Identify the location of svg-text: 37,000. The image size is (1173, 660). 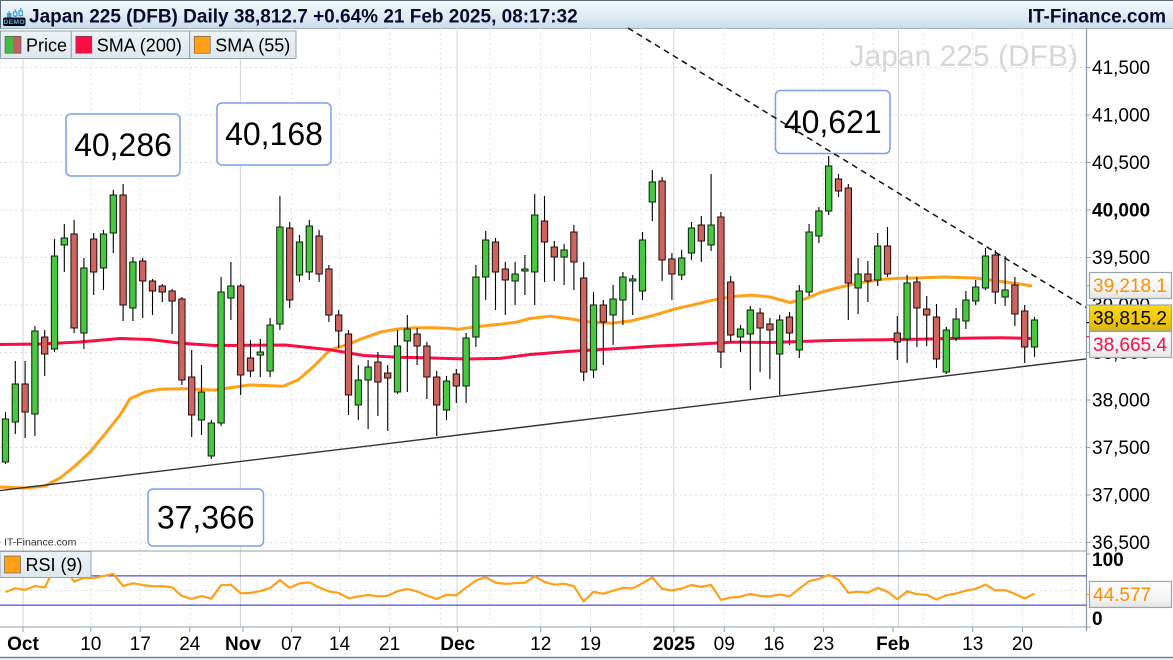
(1121, 496).